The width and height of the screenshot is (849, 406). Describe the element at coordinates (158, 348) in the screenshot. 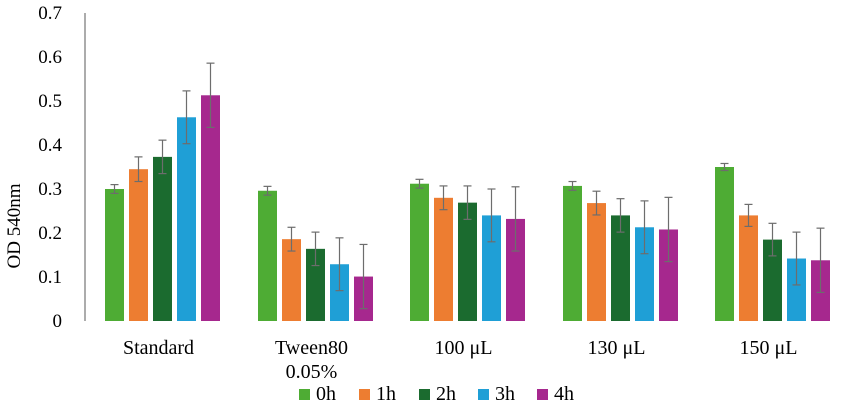

I see `category-label: Standard` at that location.